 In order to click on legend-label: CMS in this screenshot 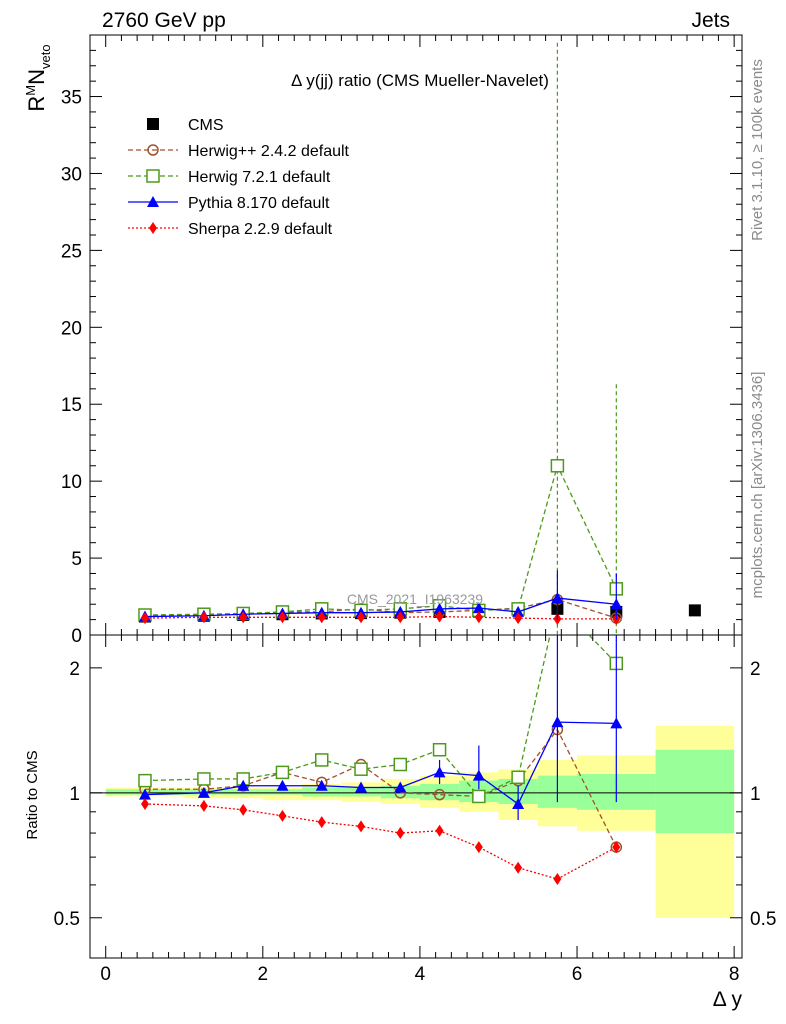, I will do `click(206, 125)`.